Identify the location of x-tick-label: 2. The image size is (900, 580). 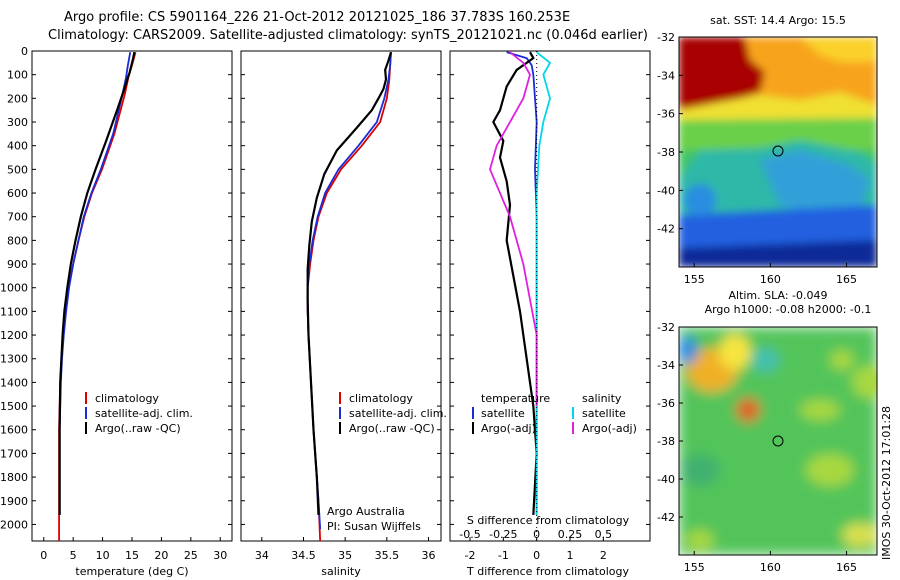
(603, 555).